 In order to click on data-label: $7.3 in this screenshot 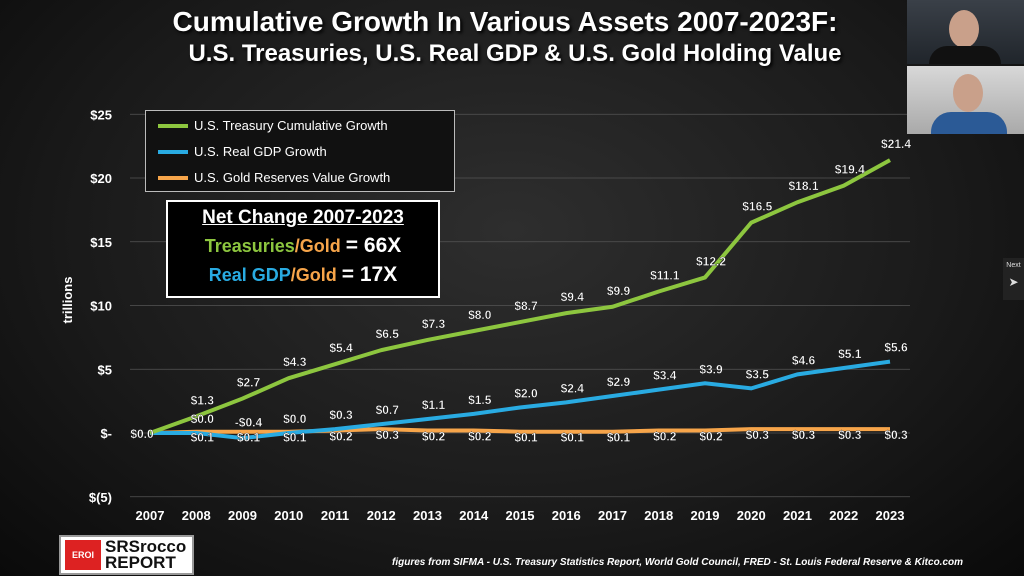, I will do `click(434, 324)`.